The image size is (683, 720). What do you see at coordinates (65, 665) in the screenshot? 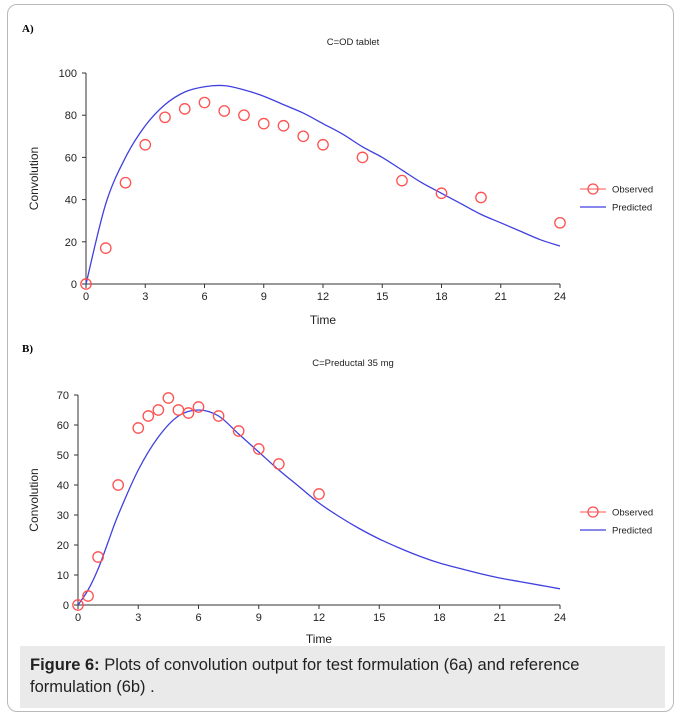
I see `caption-label: Figure 6:` at bounding box center [65, 665].